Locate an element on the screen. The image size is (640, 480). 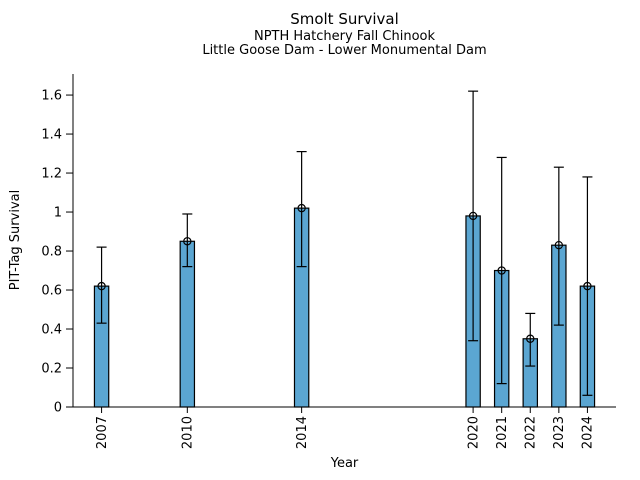
x-tick-label-2023: 2023 is located at coordinates (559, 432).